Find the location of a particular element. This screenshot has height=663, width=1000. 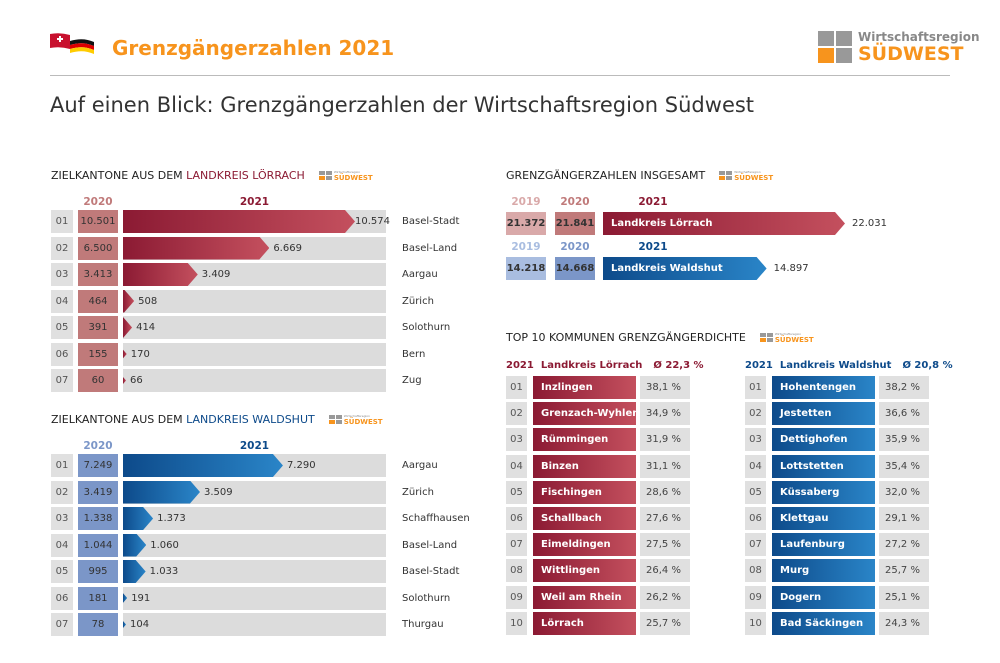

density-value: 38,2 % is located at coordinates (904, 387).